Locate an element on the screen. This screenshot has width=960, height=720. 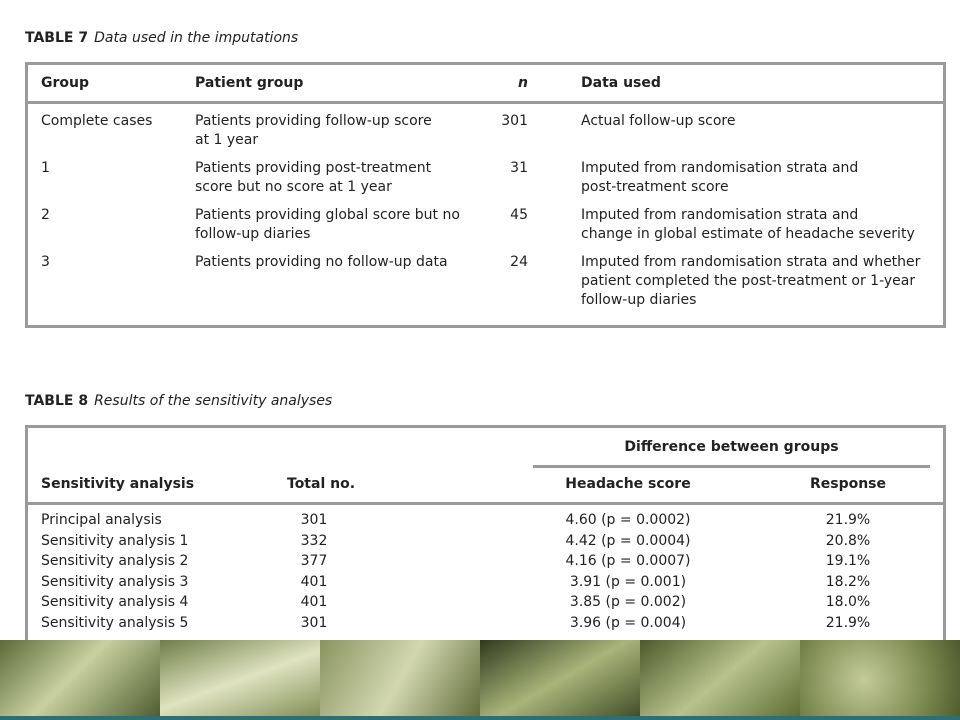
cell: Complete cases is located at coordinates (97, 121).